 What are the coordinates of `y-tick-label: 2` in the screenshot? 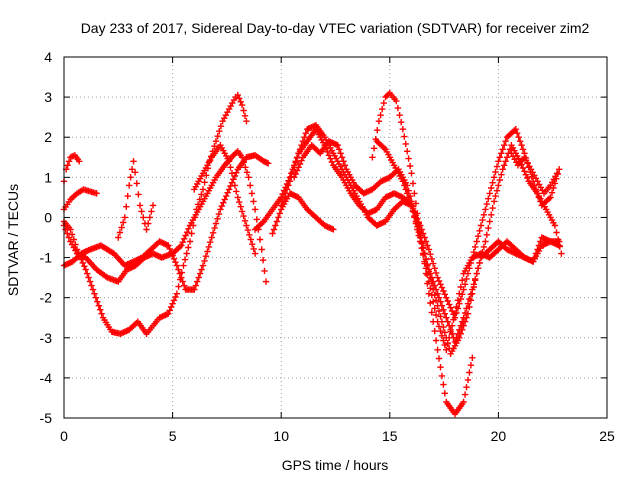 It's located at (48, 137).